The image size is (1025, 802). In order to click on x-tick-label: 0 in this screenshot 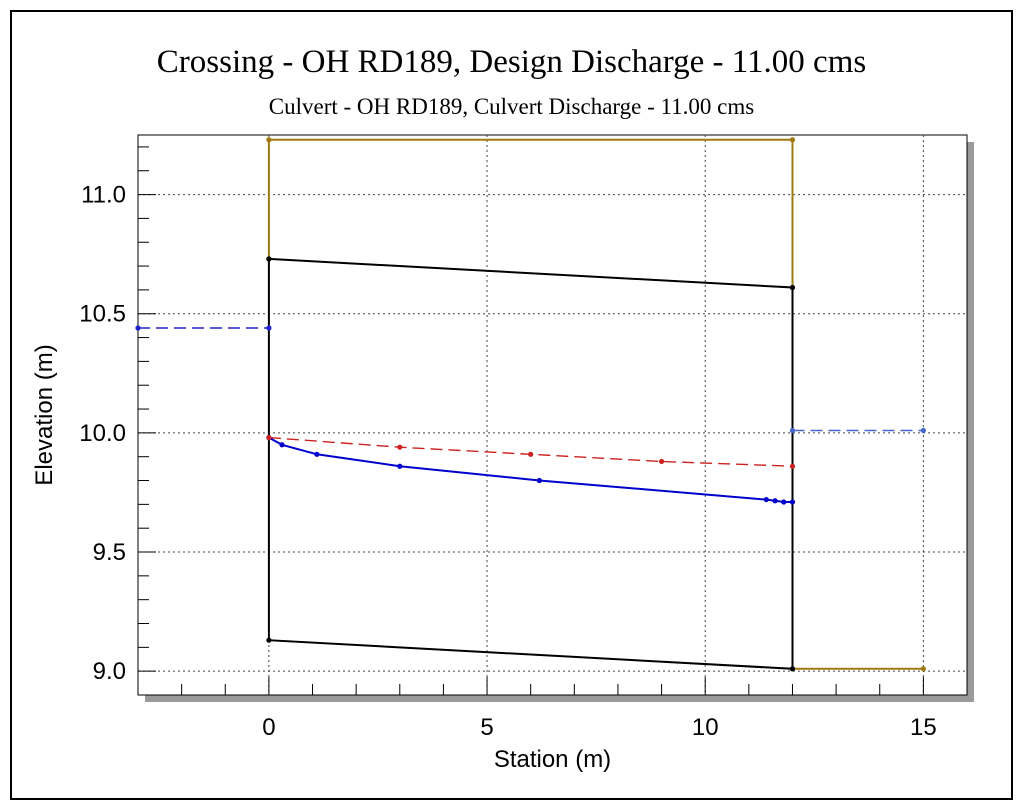, I will do `click(268, 727)`.